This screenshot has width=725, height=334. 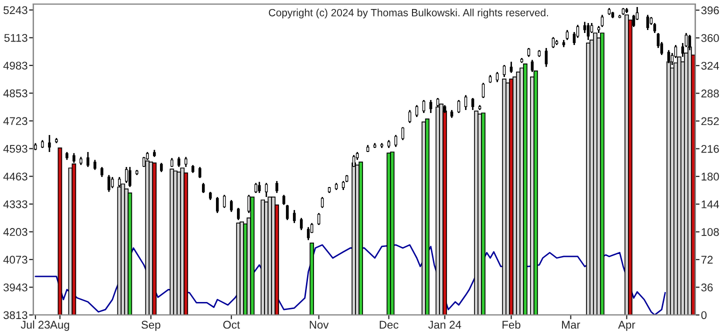 I want to click on x-tick-label: Dec, so click(x=389, y=324).